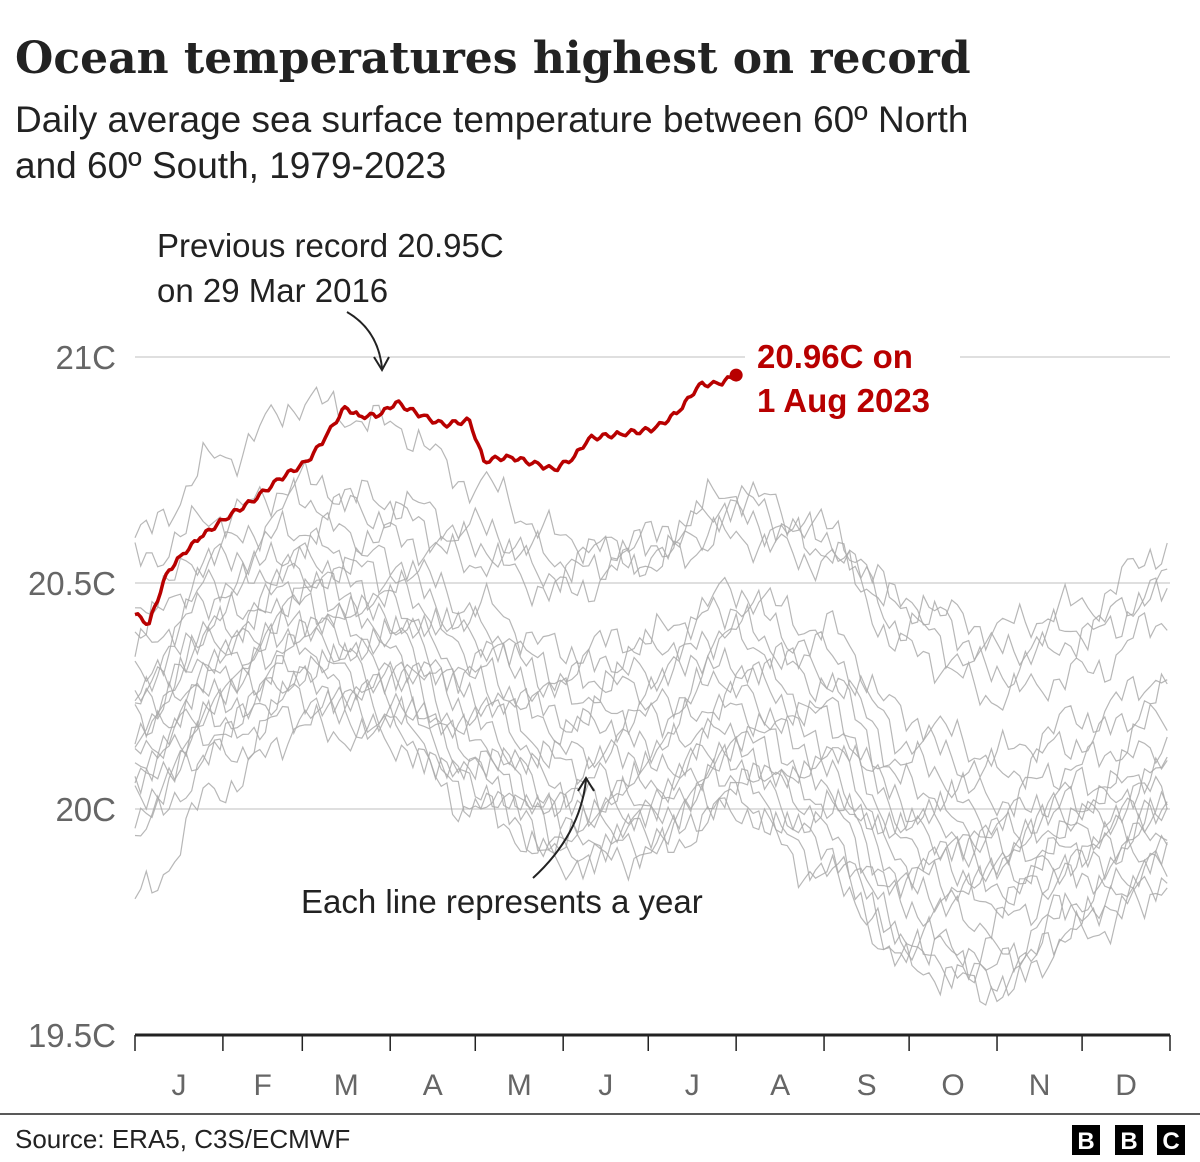 This screenshot has width=1200, height=1162. What do you see at coordinates (364, 340) in the screenshot?
I see `arrow-previous-record` at bounding box center [364, 340].